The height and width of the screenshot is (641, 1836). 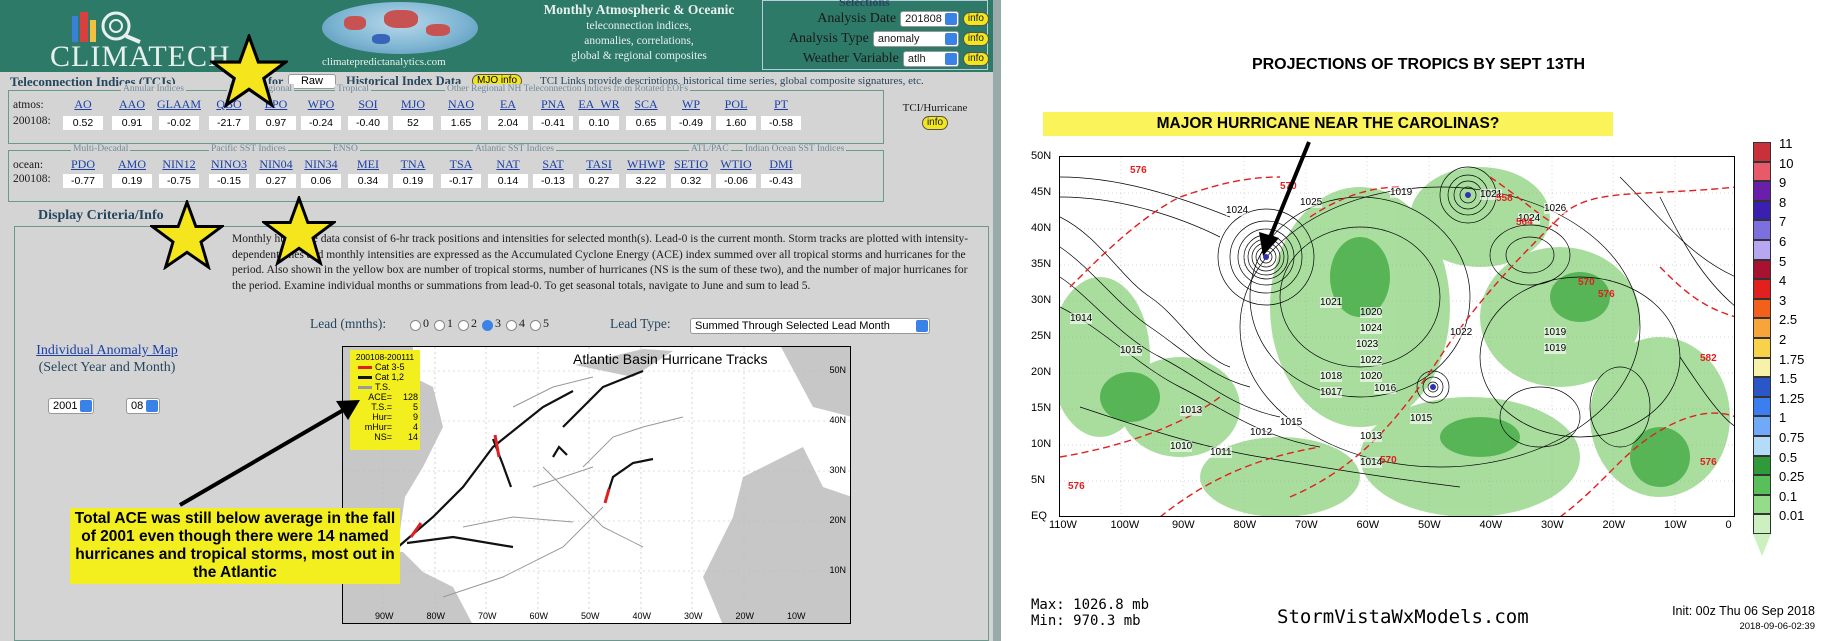 I want to click on weather-lat-label: 30N, so click(x=1041, y=300).